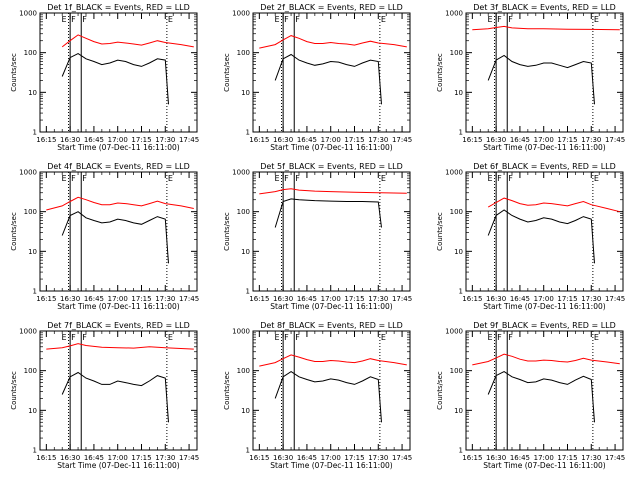 This screenshot has width=640, height=480. What do you see at coordinates (118, 325) in the screenshot?
I see `panel-title: Det 7f_BLACK = Events, RED = LLD` at bounding box center [118, 325].